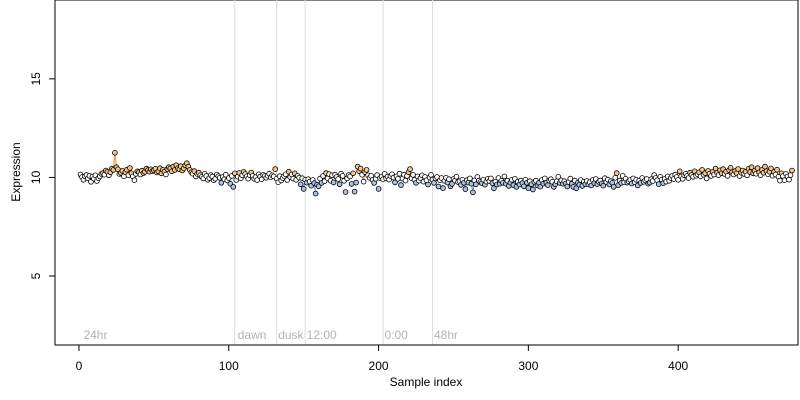 Image resolution: width=800 pixels, height=400 pixels. Describe the element at coordinates (322, 335) in the screenshot. I see `phase-label: 12:00` at that location.